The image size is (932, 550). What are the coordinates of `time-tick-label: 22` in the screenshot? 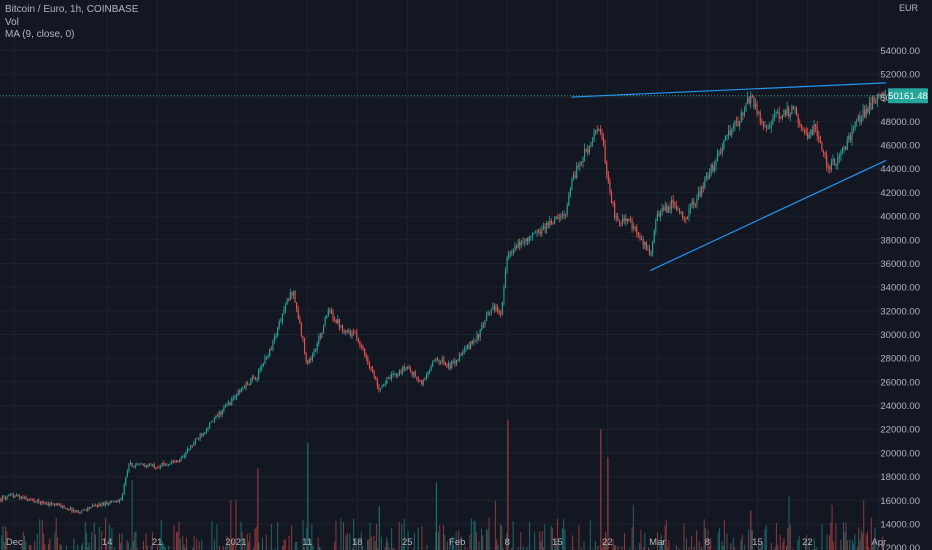 It's located at (607, 542).